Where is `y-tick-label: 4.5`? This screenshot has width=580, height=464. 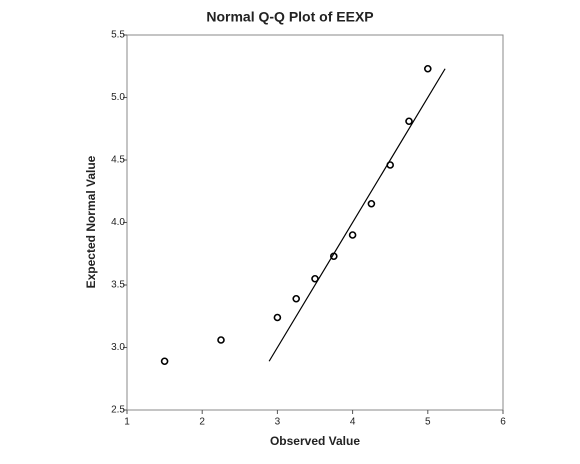
y-tick-label: 4.5 is located at coordinates (118, 160).